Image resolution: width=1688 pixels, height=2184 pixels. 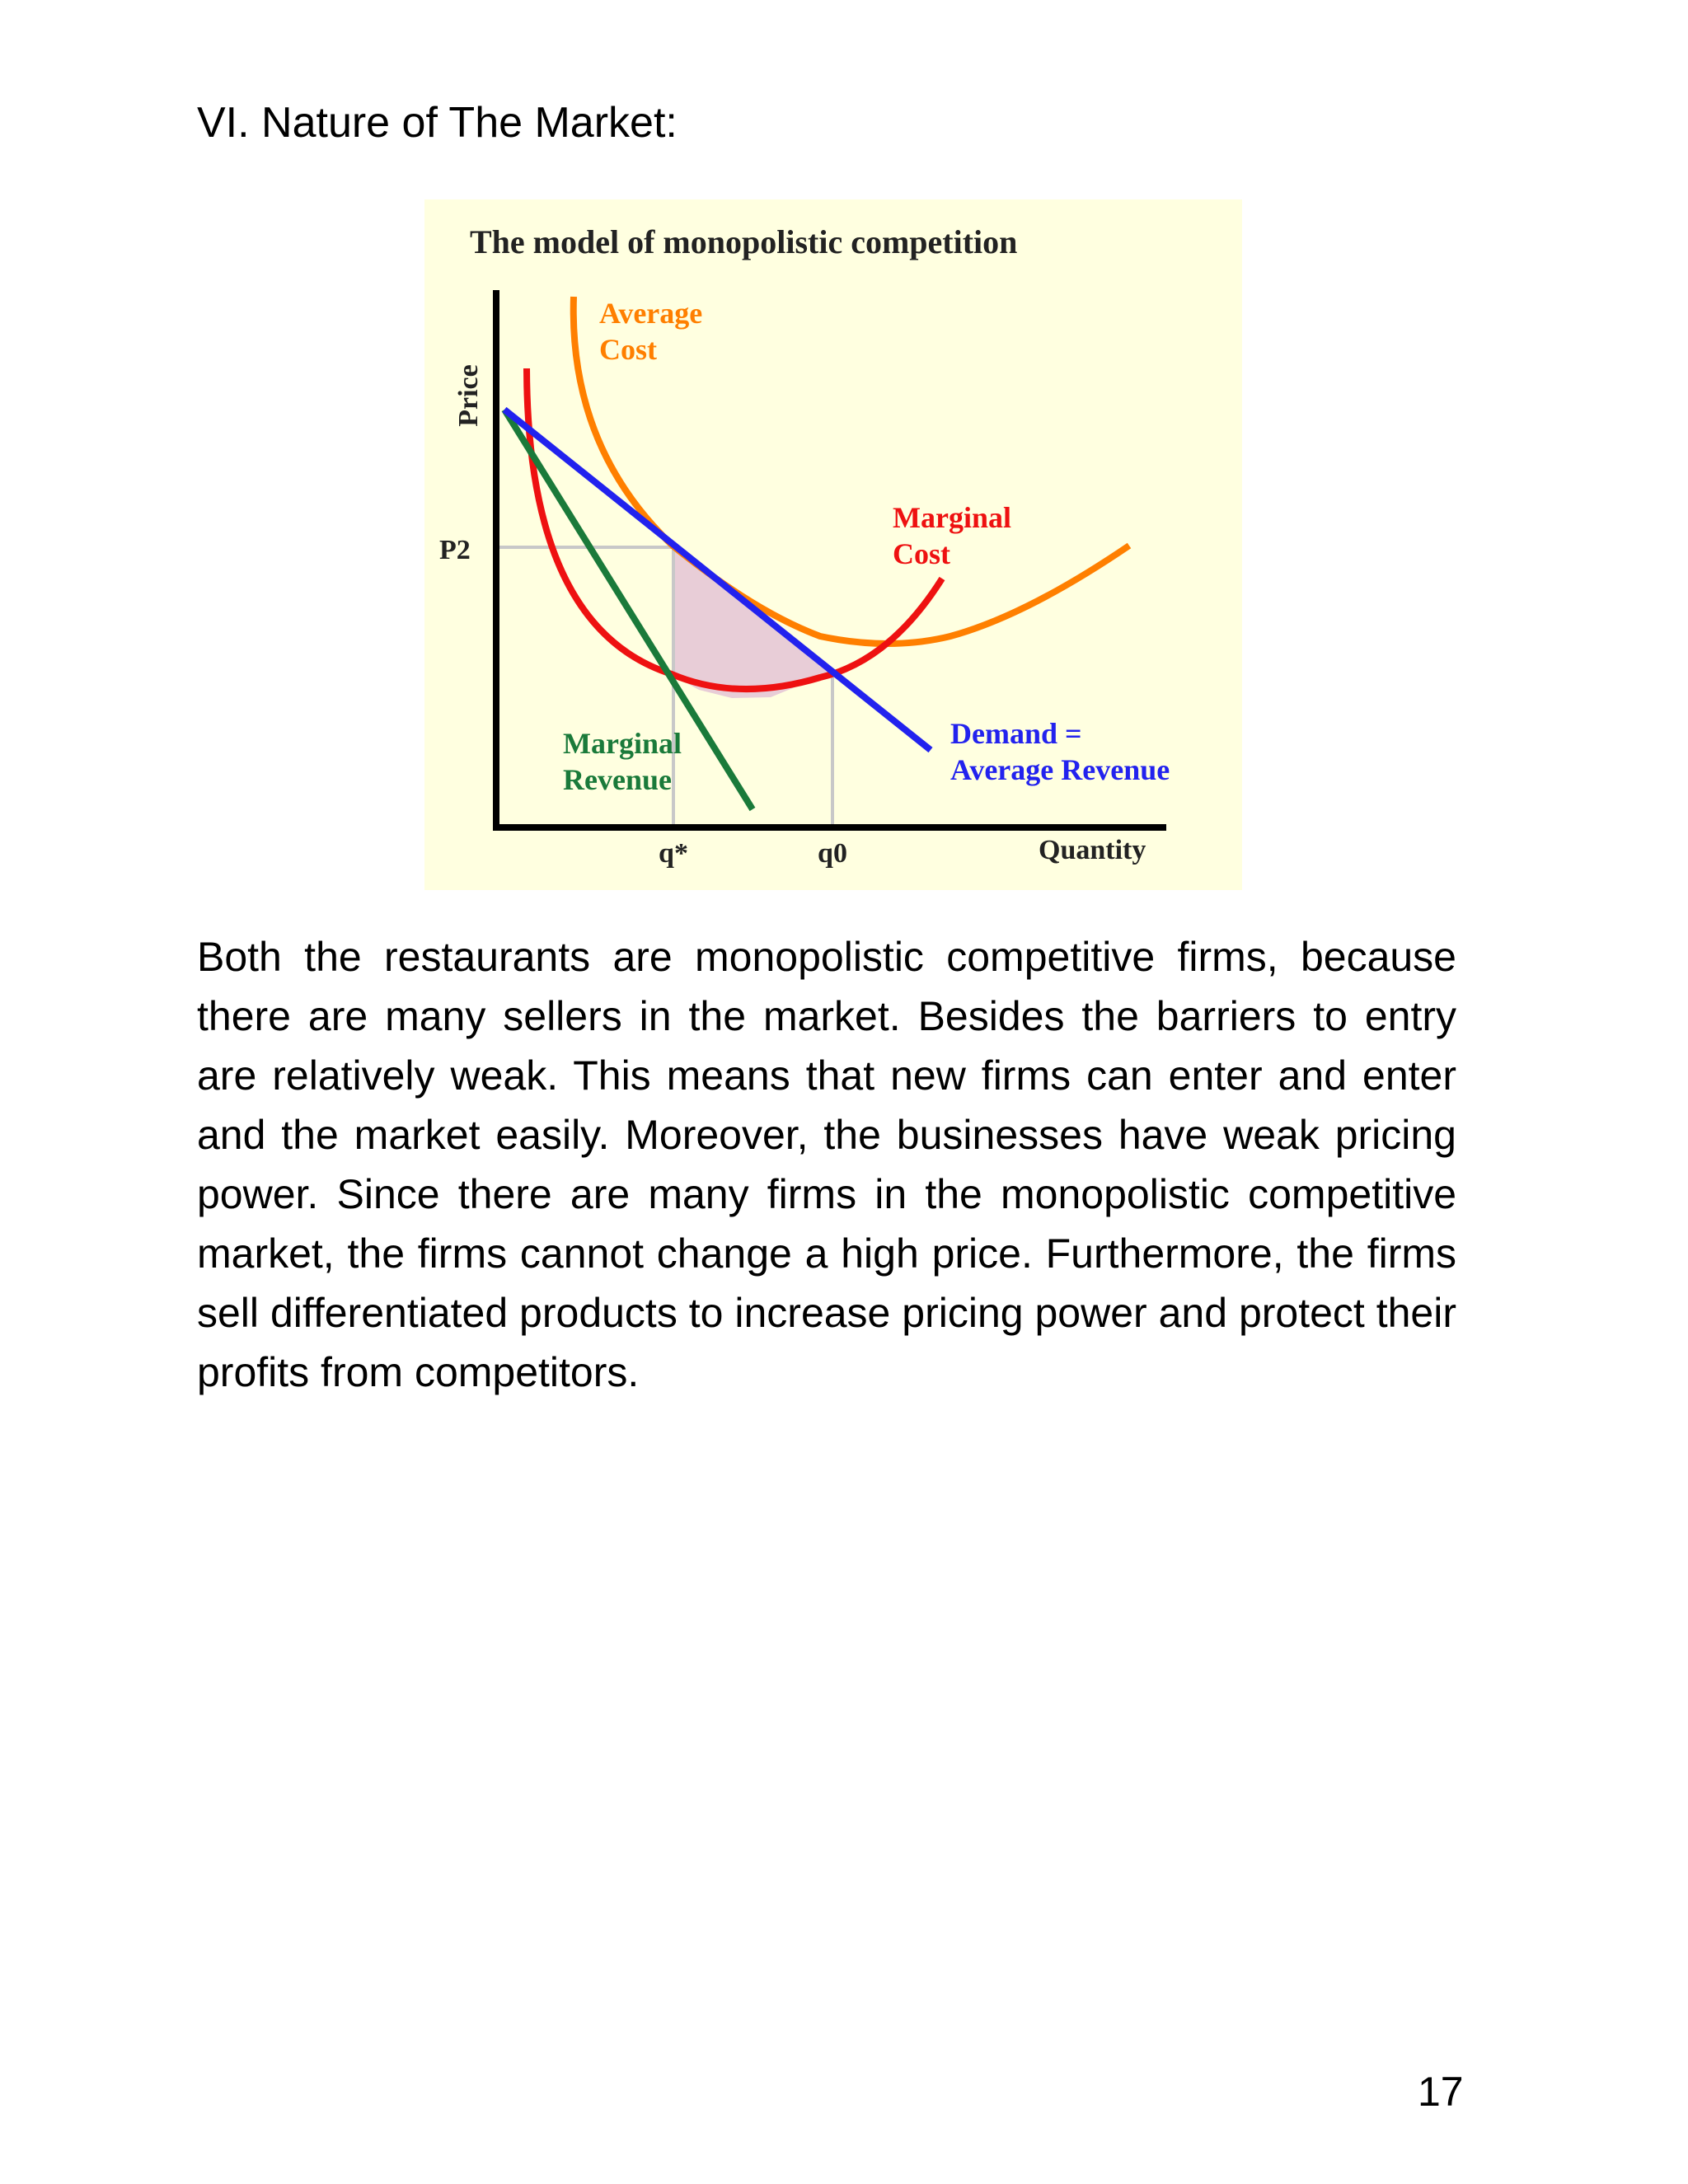 I want to click on demand-label-line-1: Demand =, so click(x=1016, y=733).